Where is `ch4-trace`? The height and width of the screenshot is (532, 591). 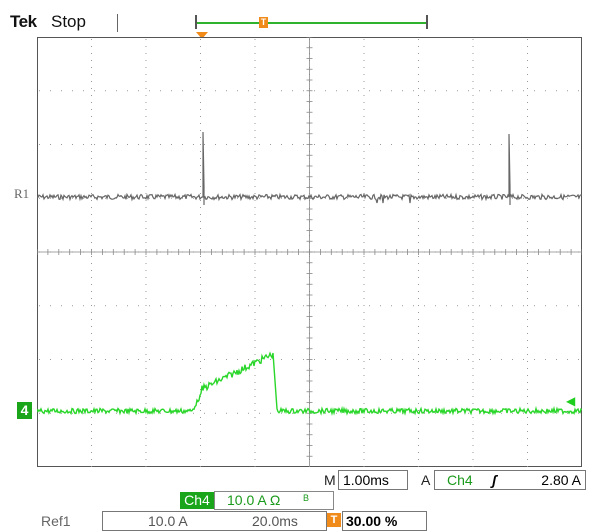
ch4-trace is located at coordinates (309, 384).